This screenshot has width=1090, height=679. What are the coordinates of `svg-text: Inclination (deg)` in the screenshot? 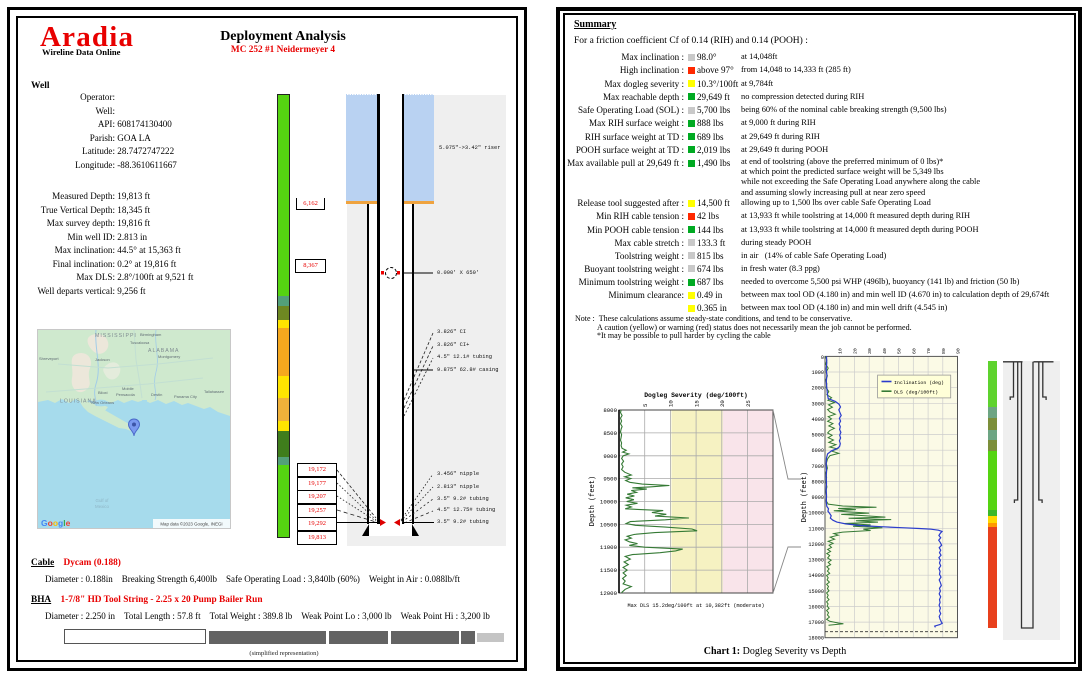 It's located at (919, 383).